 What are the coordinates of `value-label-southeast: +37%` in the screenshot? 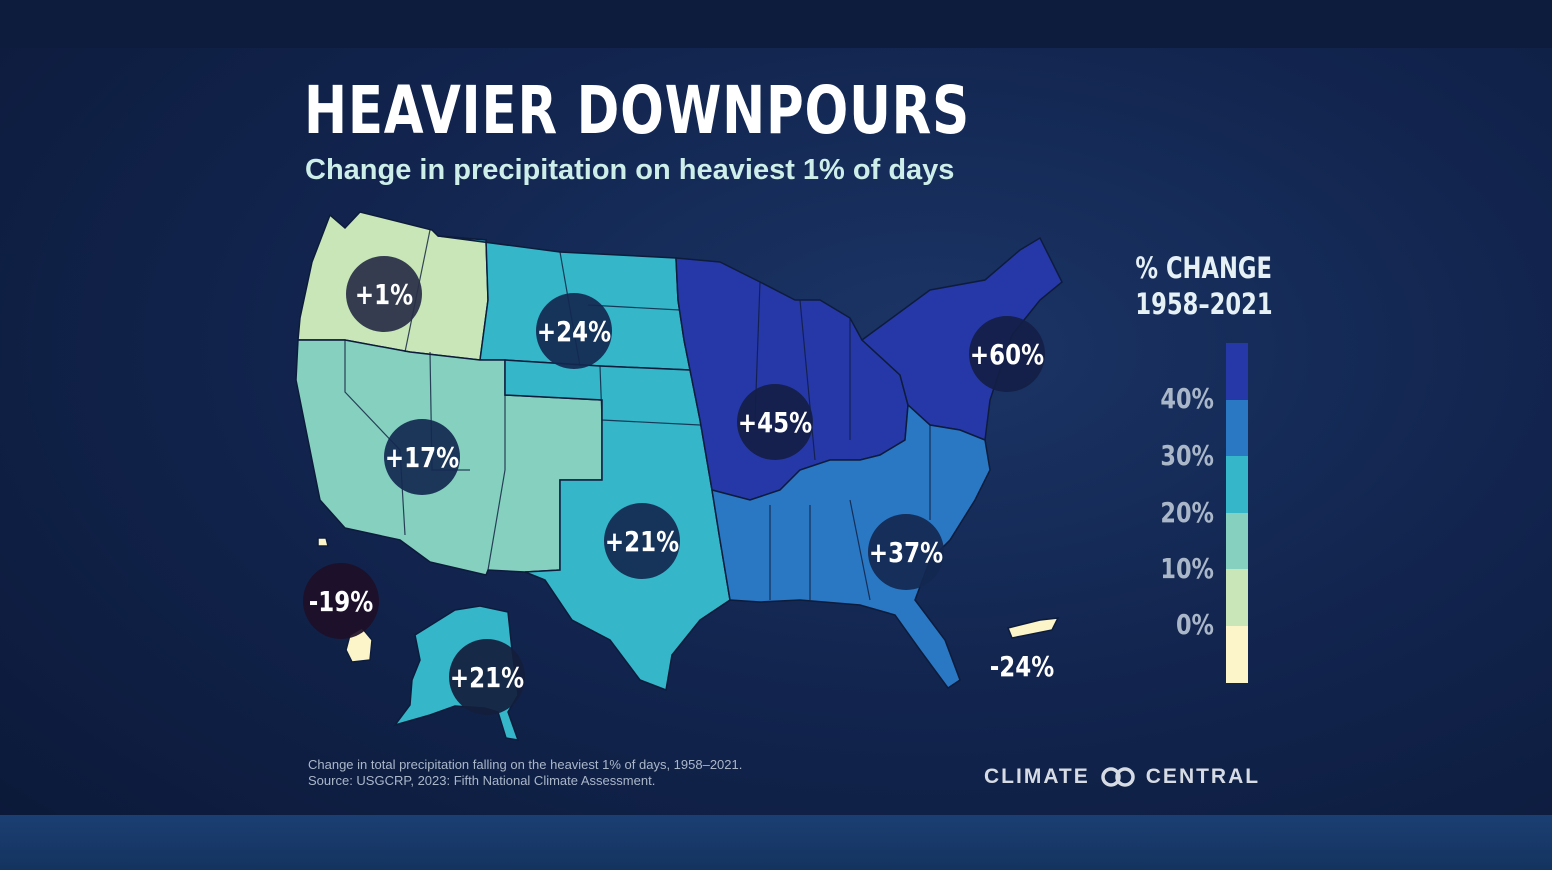 It's located at (906, 553).